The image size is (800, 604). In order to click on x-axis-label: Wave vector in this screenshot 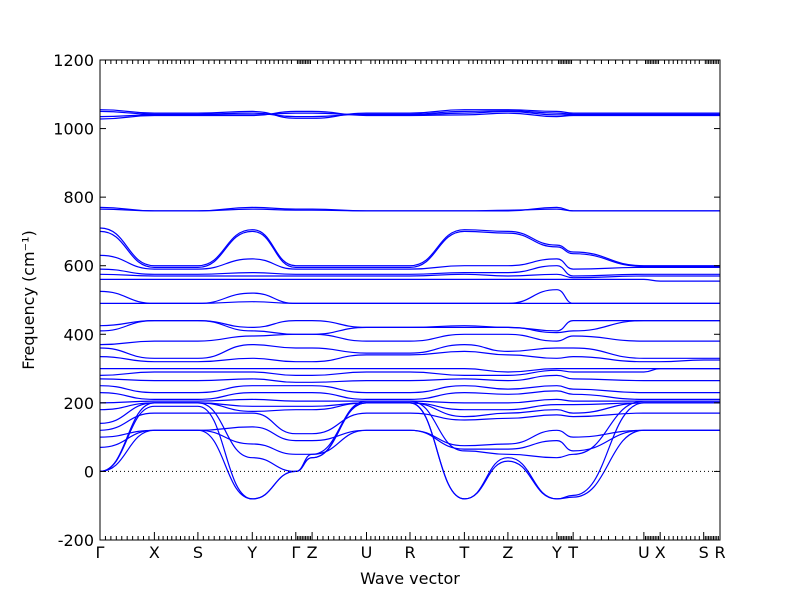, I will do `click(410, 578)`.